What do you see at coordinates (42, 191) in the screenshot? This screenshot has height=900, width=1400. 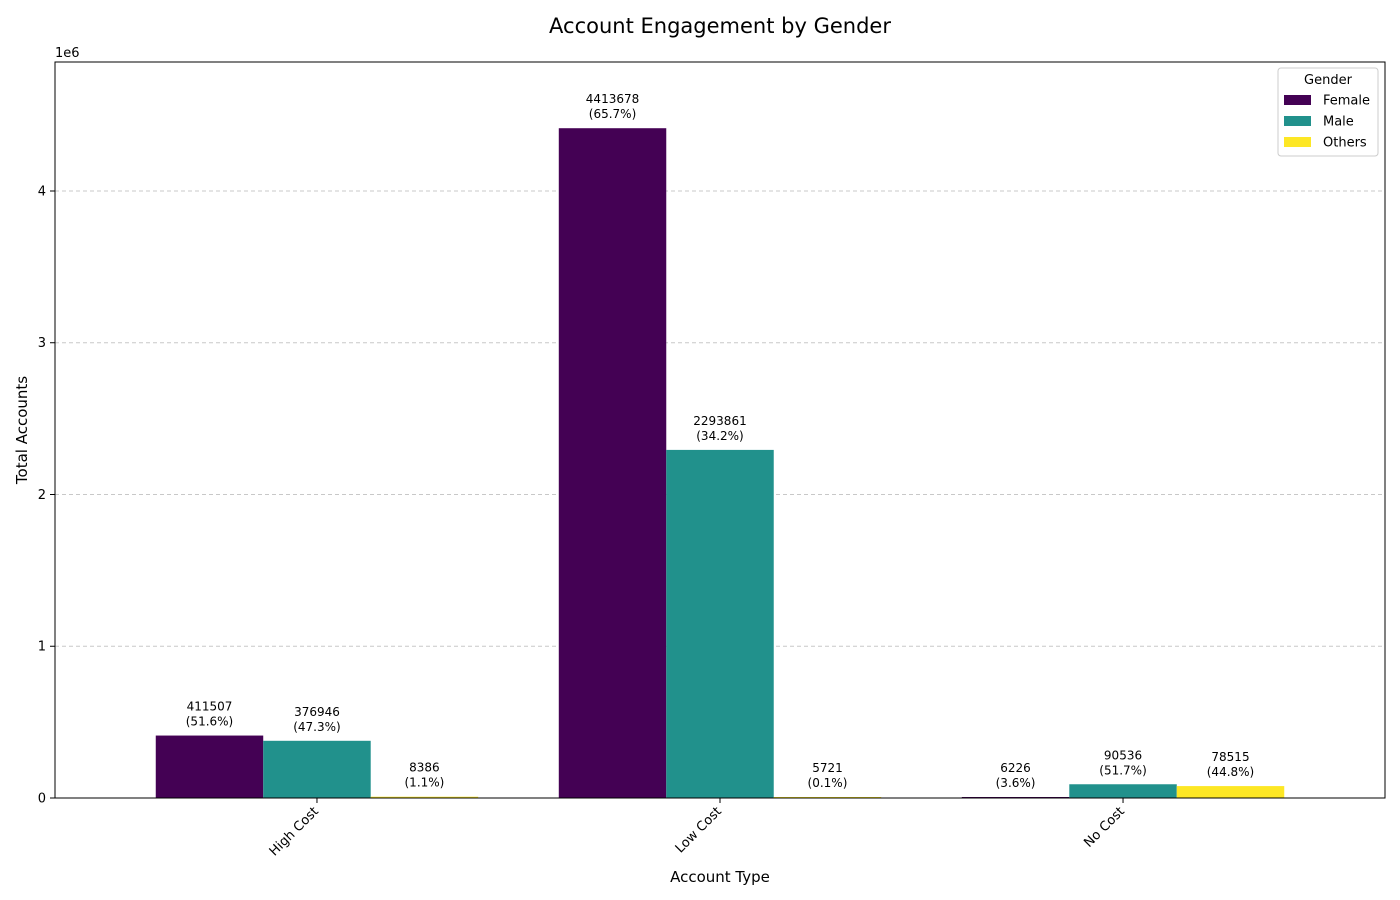 I see `y-tick-label: 4` at bounding box center [42, 191].